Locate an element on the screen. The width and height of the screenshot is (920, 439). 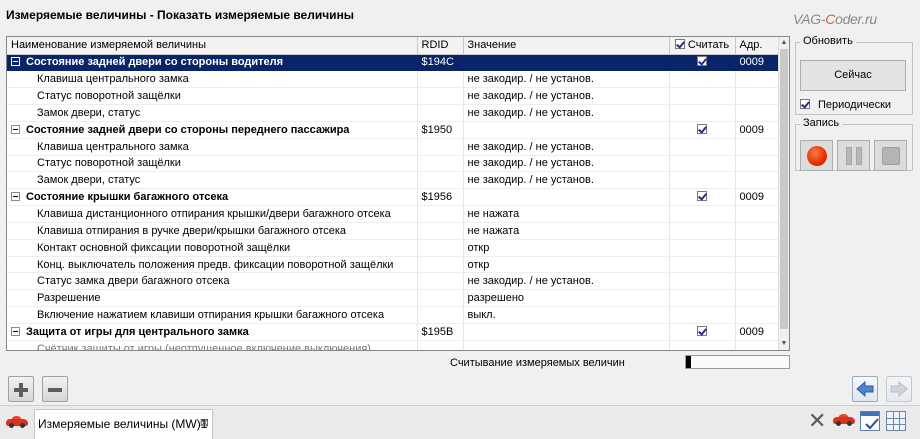
cell-value: откр is located at coordinates (566, 248).